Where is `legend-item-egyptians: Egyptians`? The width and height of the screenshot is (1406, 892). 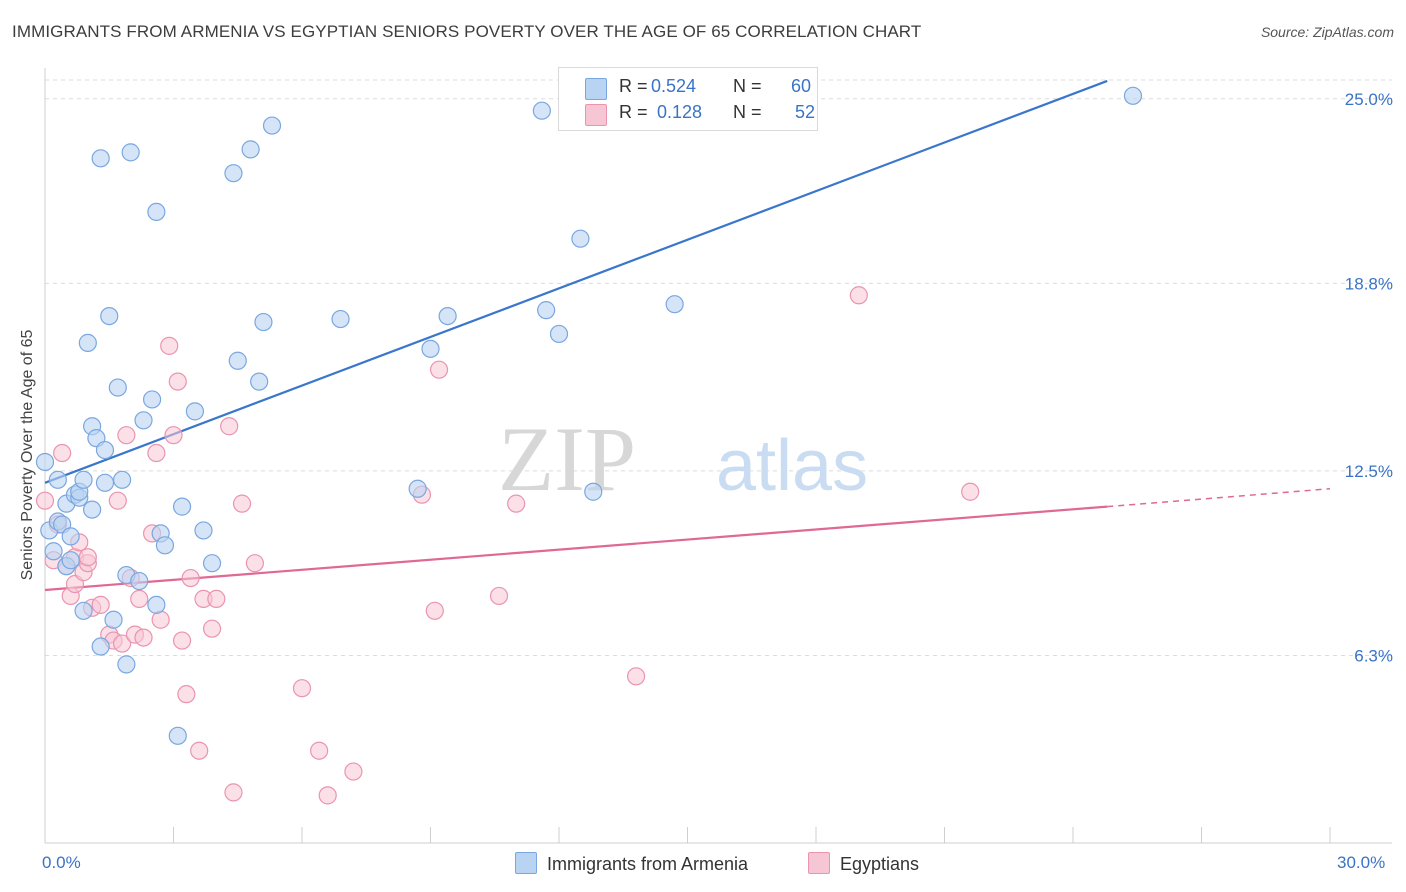
legend-item-egyptians: Egyptians is located at coordinates (863, 863).